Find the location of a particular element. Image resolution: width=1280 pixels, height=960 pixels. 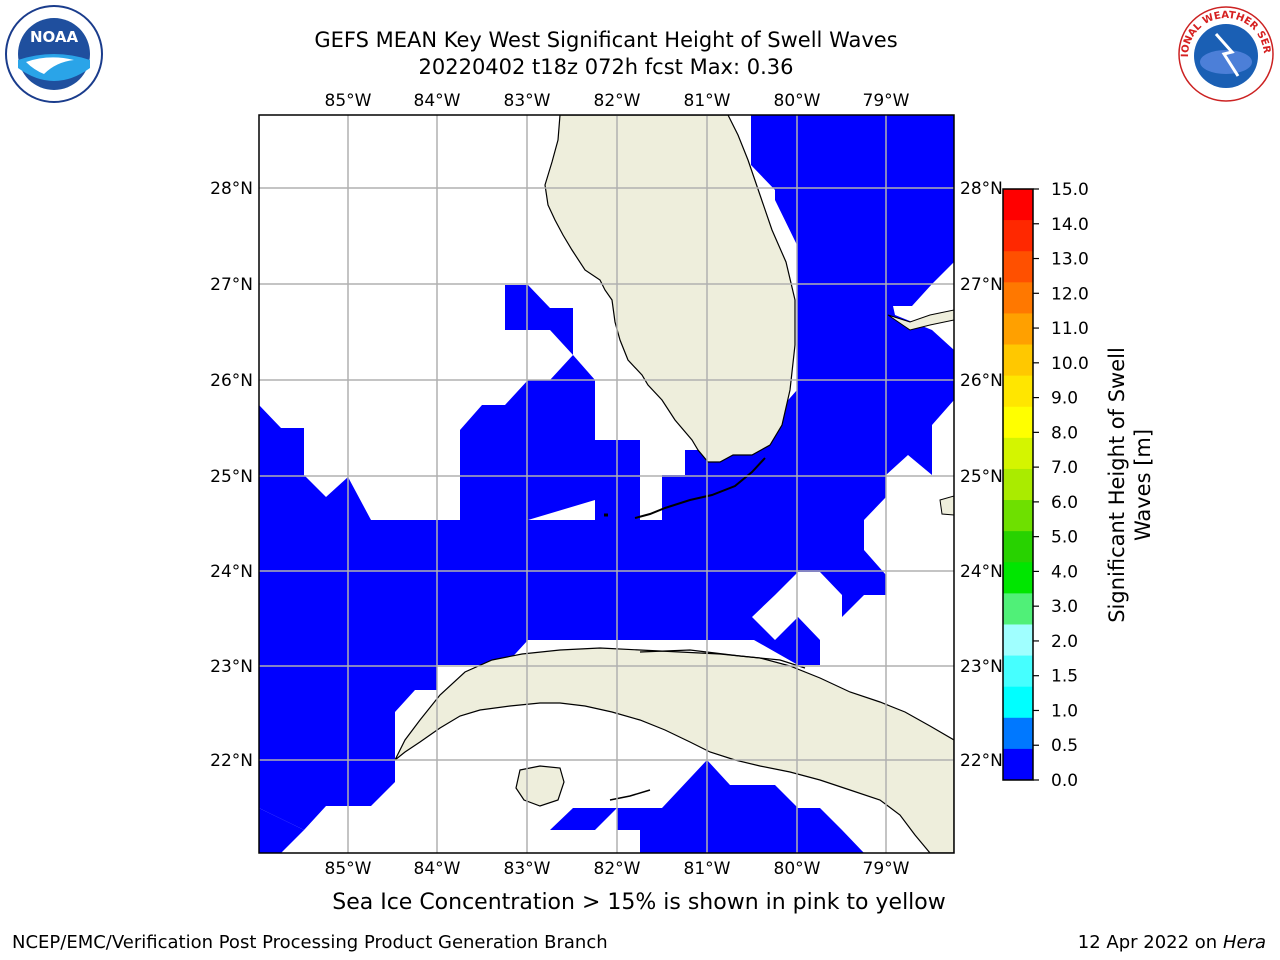

lat-label-right: 22°N is located at coordinates (981, 761).